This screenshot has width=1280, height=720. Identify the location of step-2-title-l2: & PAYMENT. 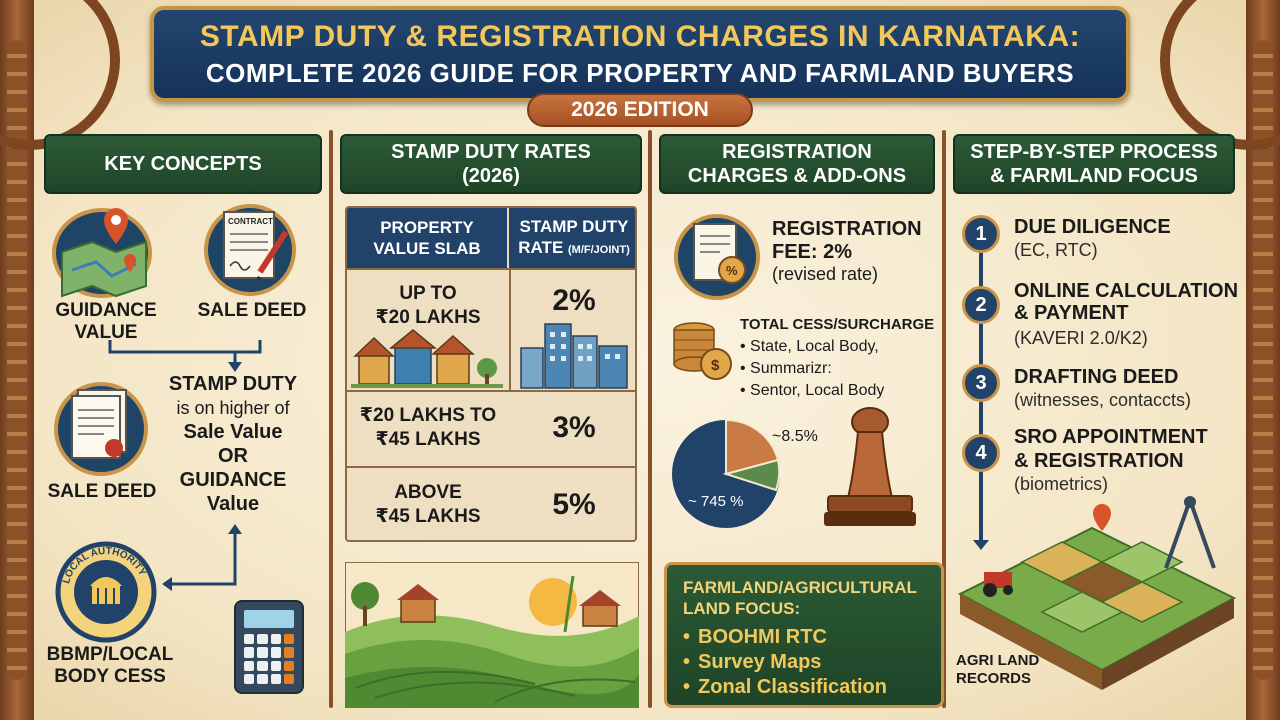
(1071, 313).